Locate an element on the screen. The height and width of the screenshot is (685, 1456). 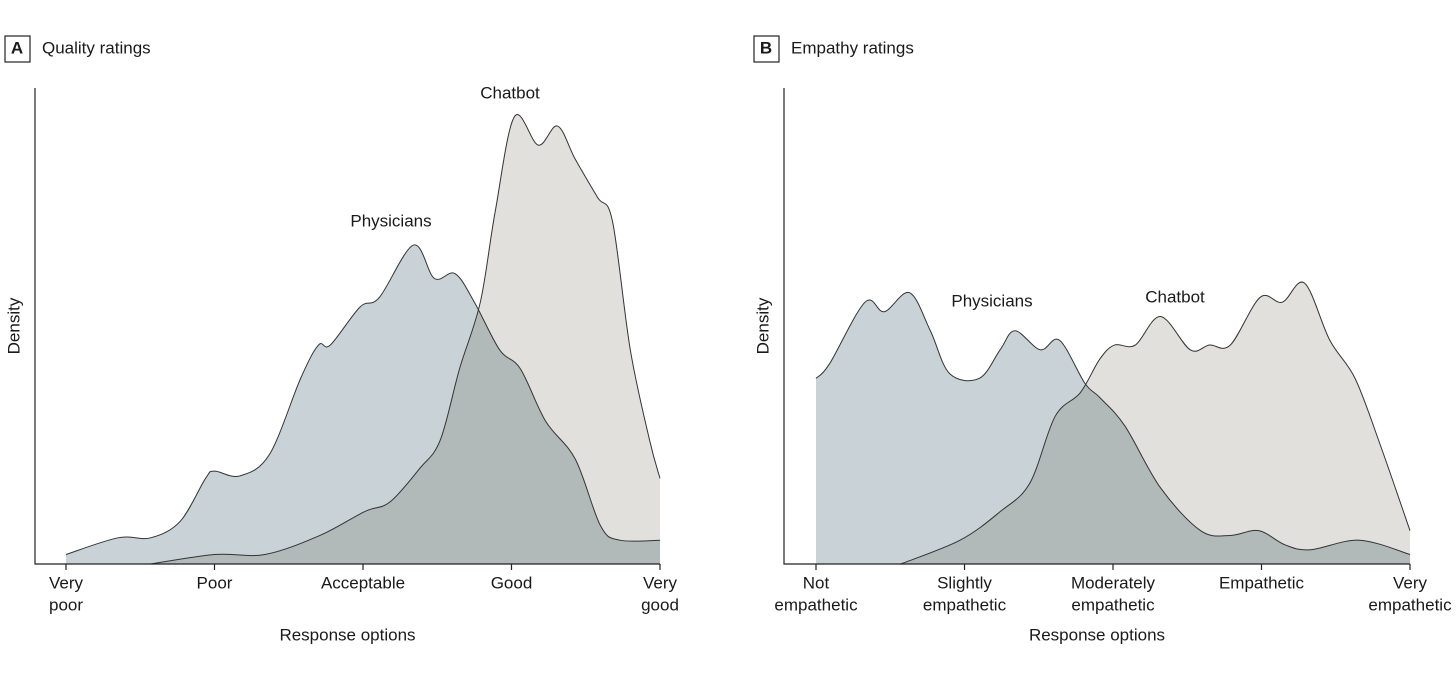
x-tick-label: Moderately is located at coordinates (1113, 582).